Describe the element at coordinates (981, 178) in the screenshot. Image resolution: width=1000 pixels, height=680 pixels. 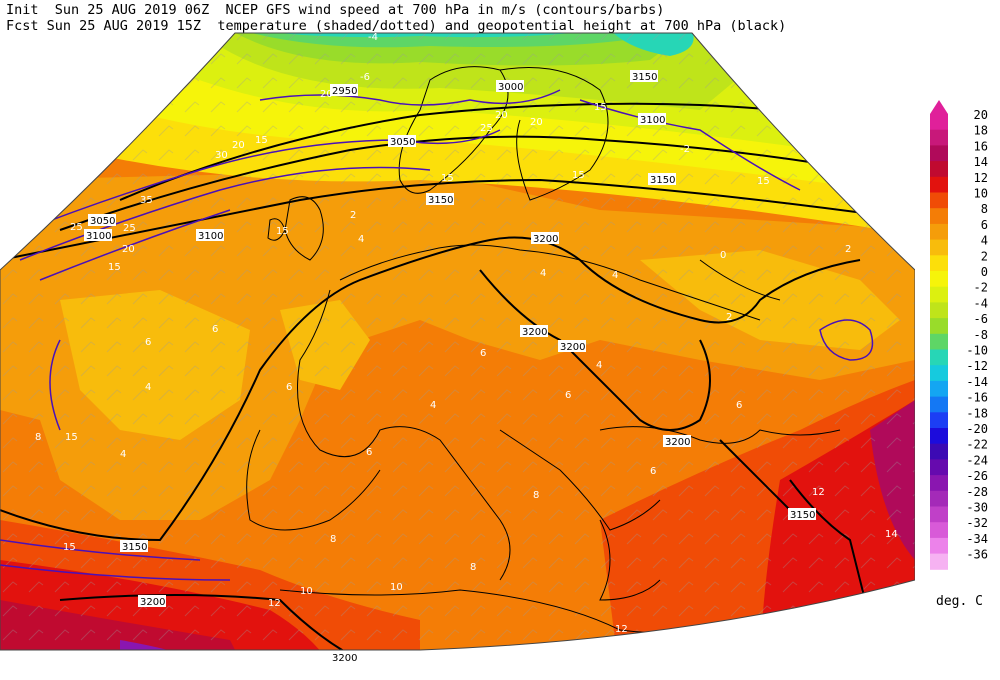
I see `colorbar-level-label: 12` at that location.